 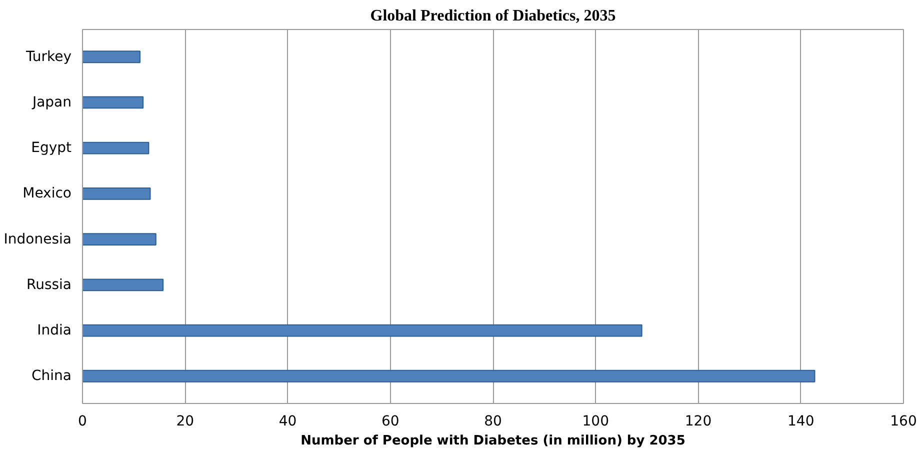 I want to click on x-tick-label: 160, so click(x=903, y=422).